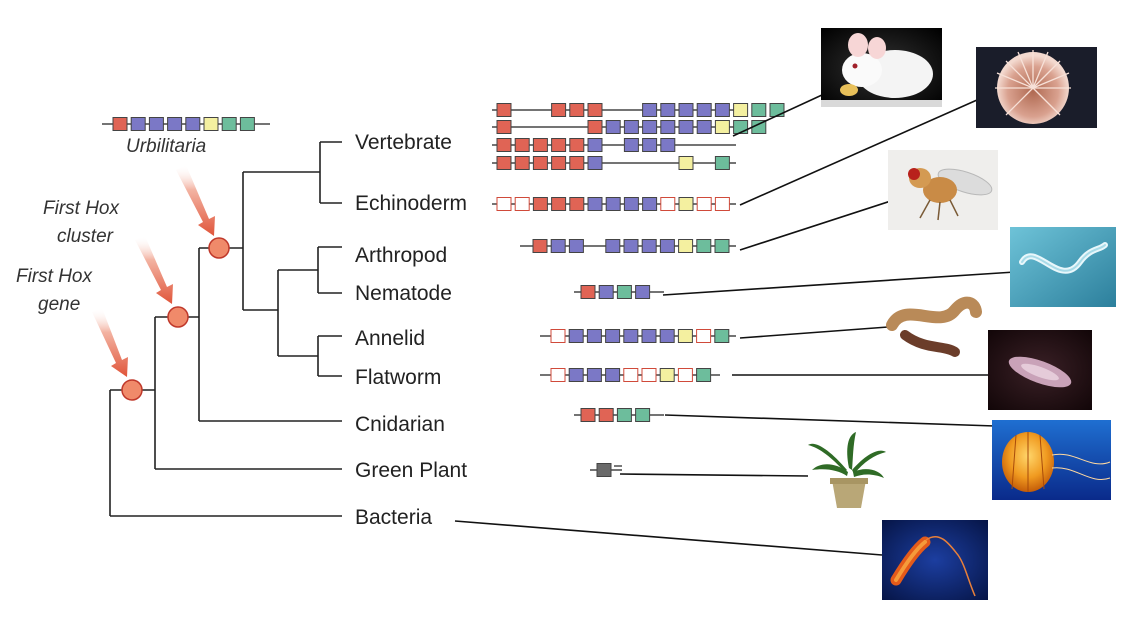  Describe the element at coordinates (390, 338) in the screenshot. I see `taxon-label-annelid: Annelid` at that location.